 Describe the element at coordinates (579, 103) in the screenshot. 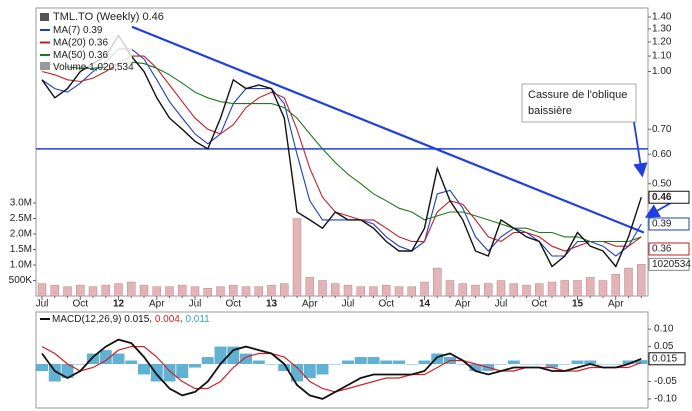

I see `annotation-box` at that location.